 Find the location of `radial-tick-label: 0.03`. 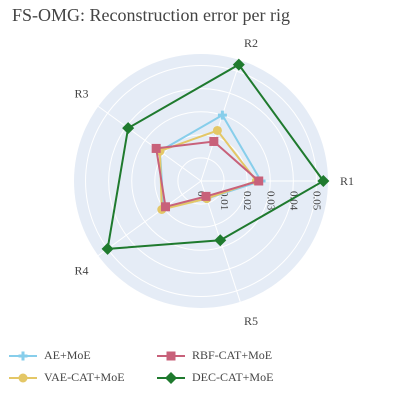

radial-tick-label: 0.03 is located at coordinates (270, 201).